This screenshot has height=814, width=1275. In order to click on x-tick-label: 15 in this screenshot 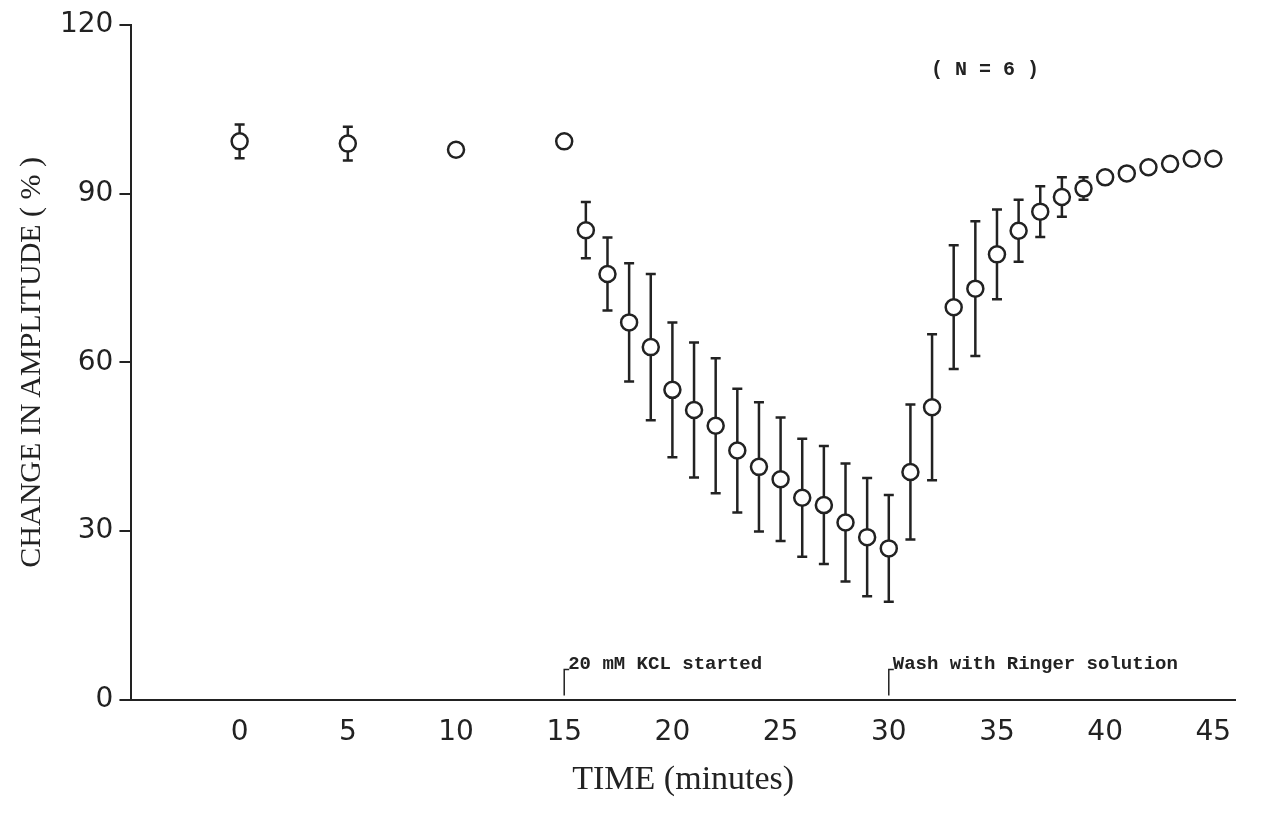, I will do `click(564, 730)`.